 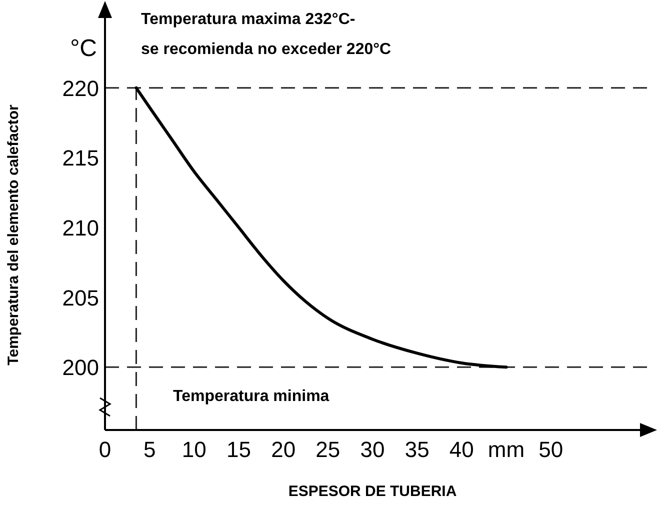 What do you see at coordinates (238, 449) in the screenshot?
I see `x-tick-label: 15` at bounding box center [238, 449].